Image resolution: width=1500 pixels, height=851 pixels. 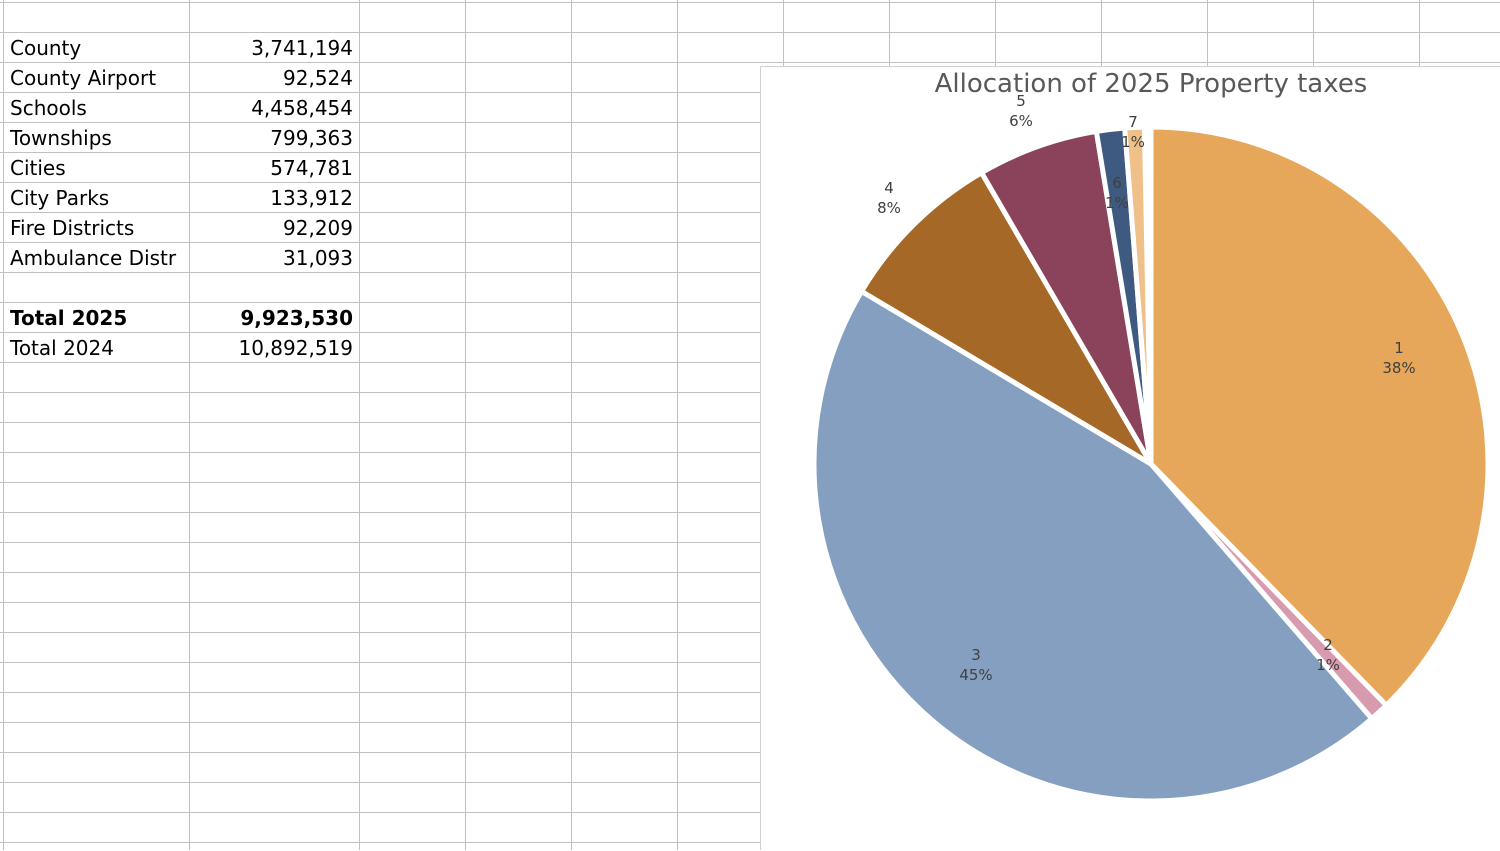 I want to click on cell-value: 9,923,530, so click(x=296, y=318).